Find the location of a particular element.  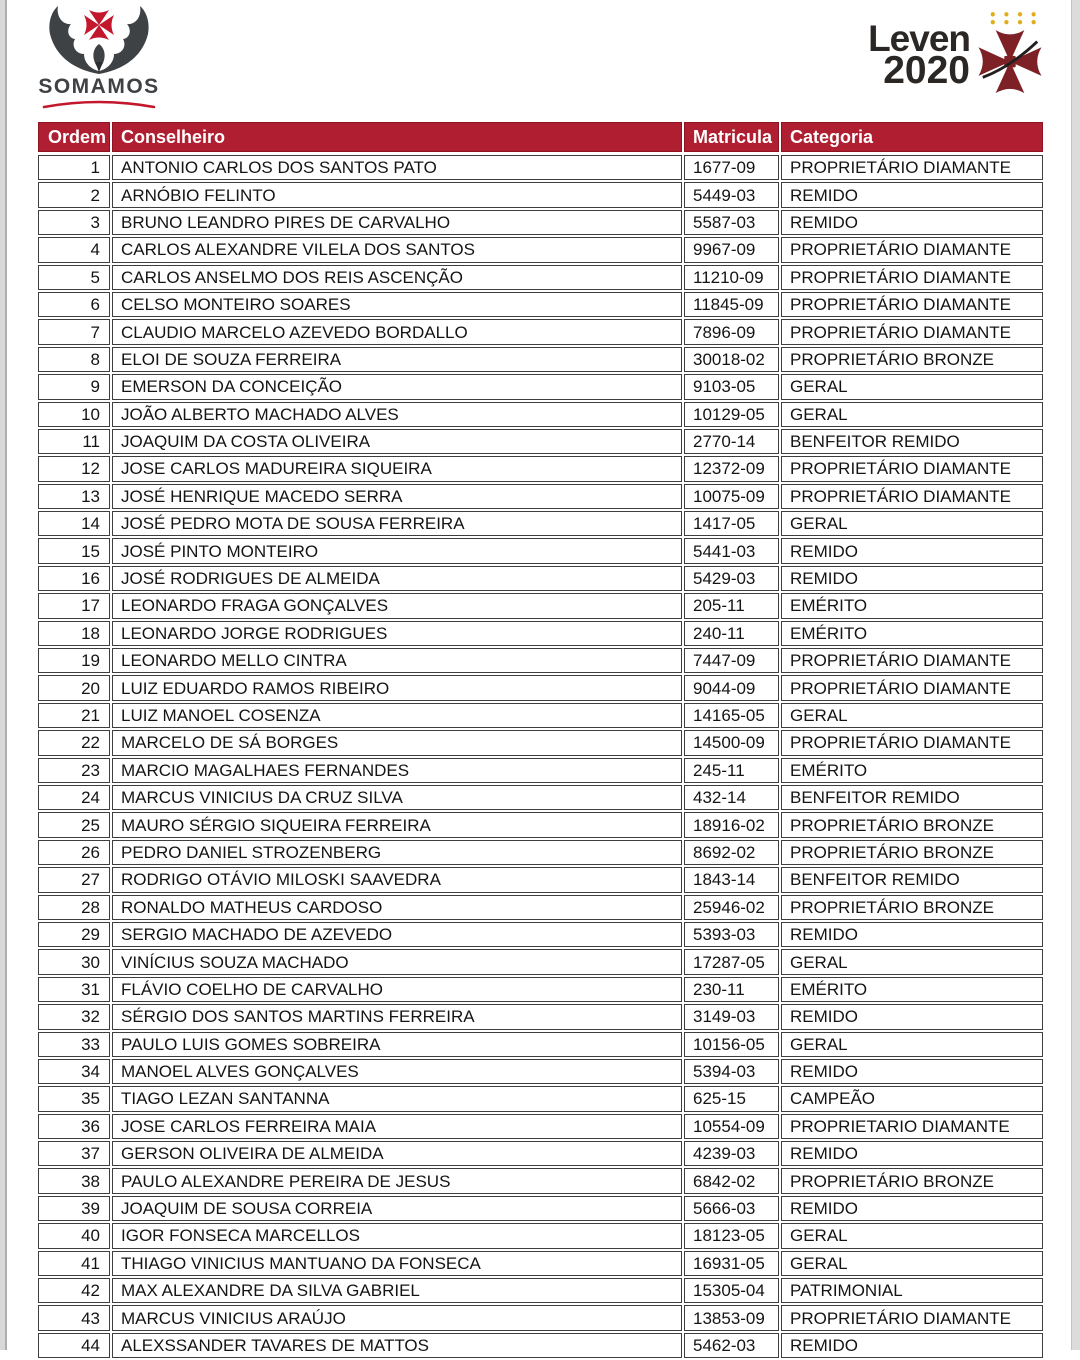

ordem-cell: 18 is located at coordinates (74, 633).